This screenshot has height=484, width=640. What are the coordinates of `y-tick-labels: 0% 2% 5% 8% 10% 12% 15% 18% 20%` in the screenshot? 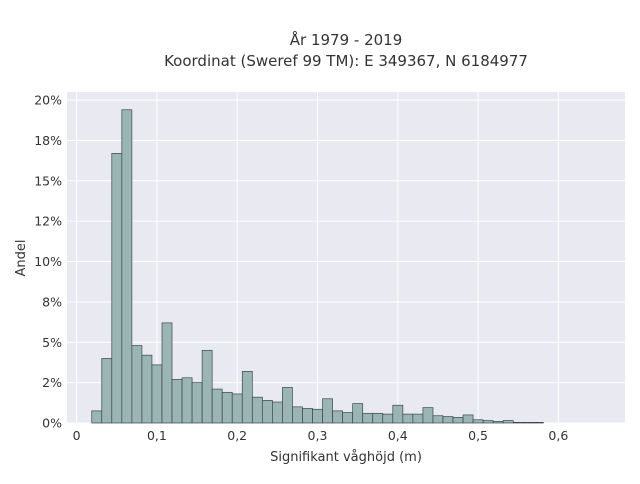 It's located at (48, 262).